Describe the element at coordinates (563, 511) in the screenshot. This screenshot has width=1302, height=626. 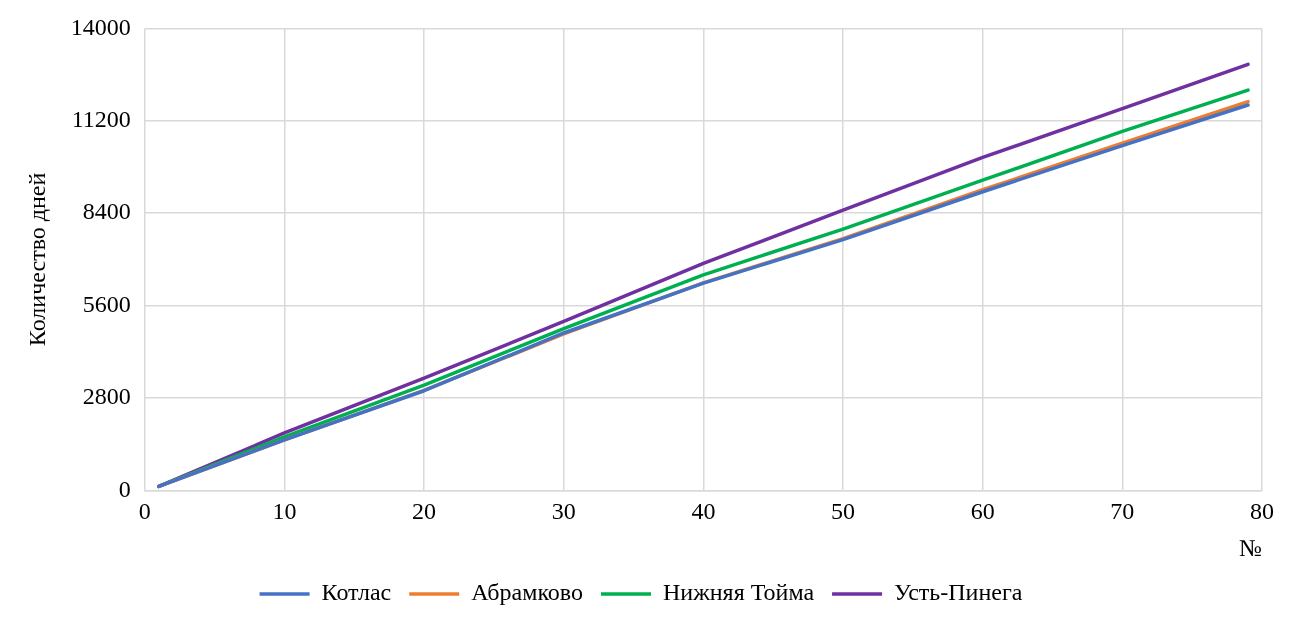
I see `x-tick-label: 30` at that location.